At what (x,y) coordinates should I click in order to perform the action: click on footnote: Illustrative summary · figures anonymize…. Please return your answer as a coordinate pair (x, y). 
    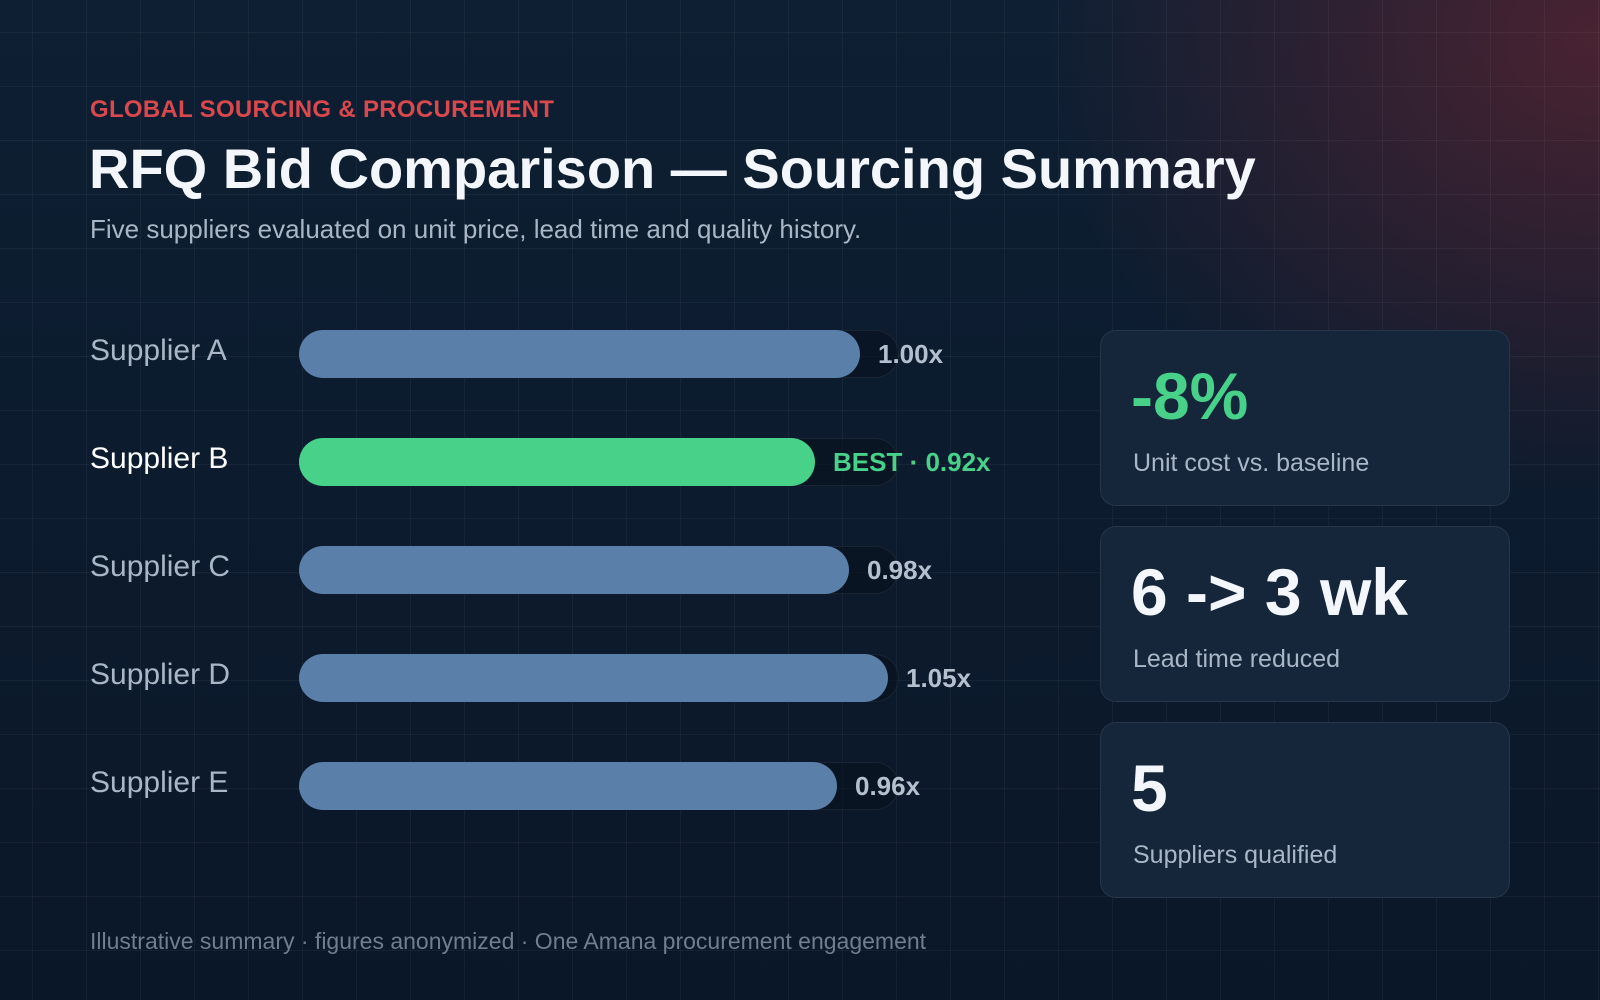
    Looking at the image, I should click on (508, 941).